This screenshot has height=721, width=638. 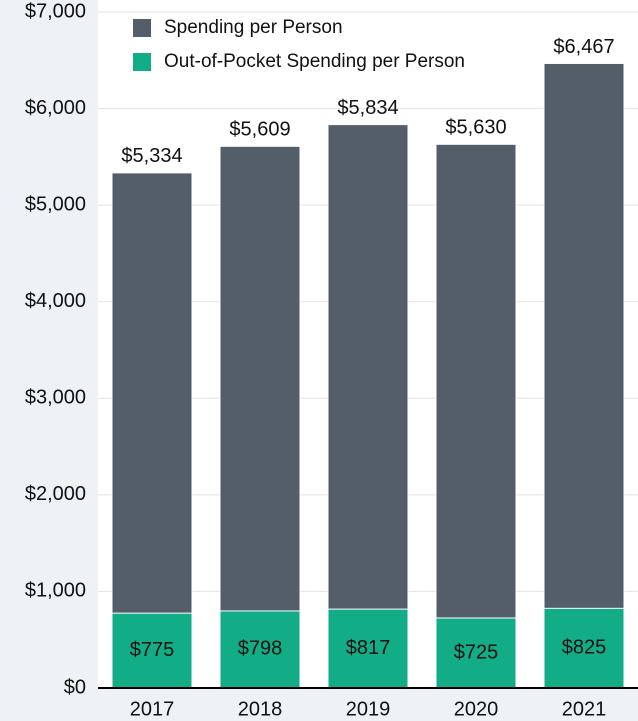 What do you see at coordinates (55, 301) in the screenshot?
I see `y-tick-label: $4,000` at bounding box center [55, 301].